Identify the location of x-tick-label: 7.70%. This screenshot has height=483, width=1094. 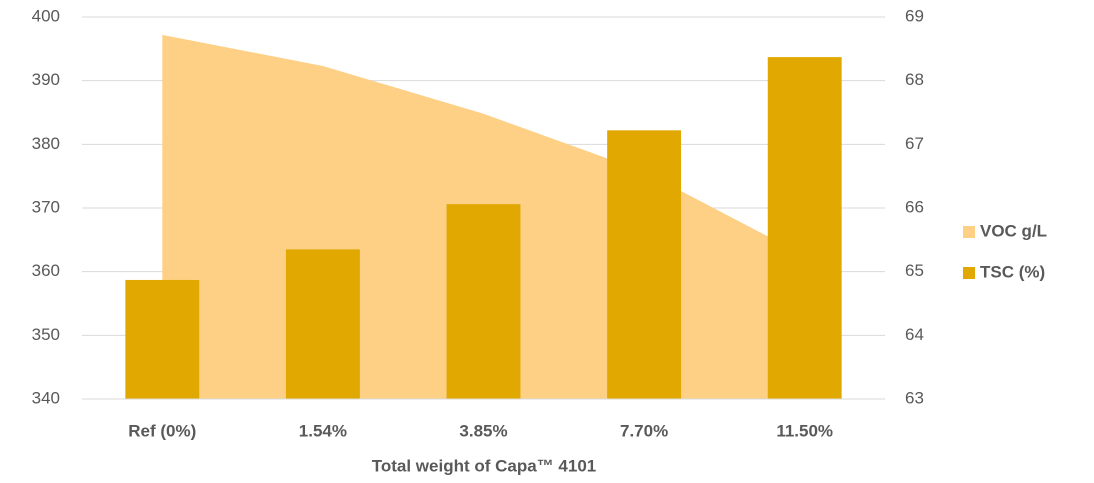
(644, 430).